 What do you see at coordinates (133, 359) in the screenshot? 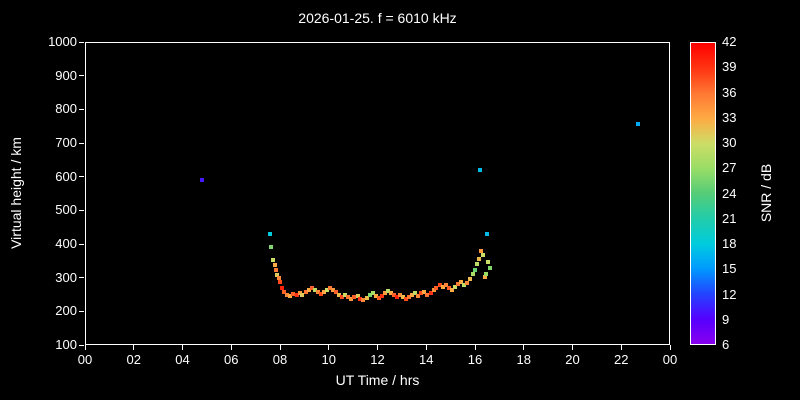
I see `x-tick-label: 02` at bounding box center [133, 359].